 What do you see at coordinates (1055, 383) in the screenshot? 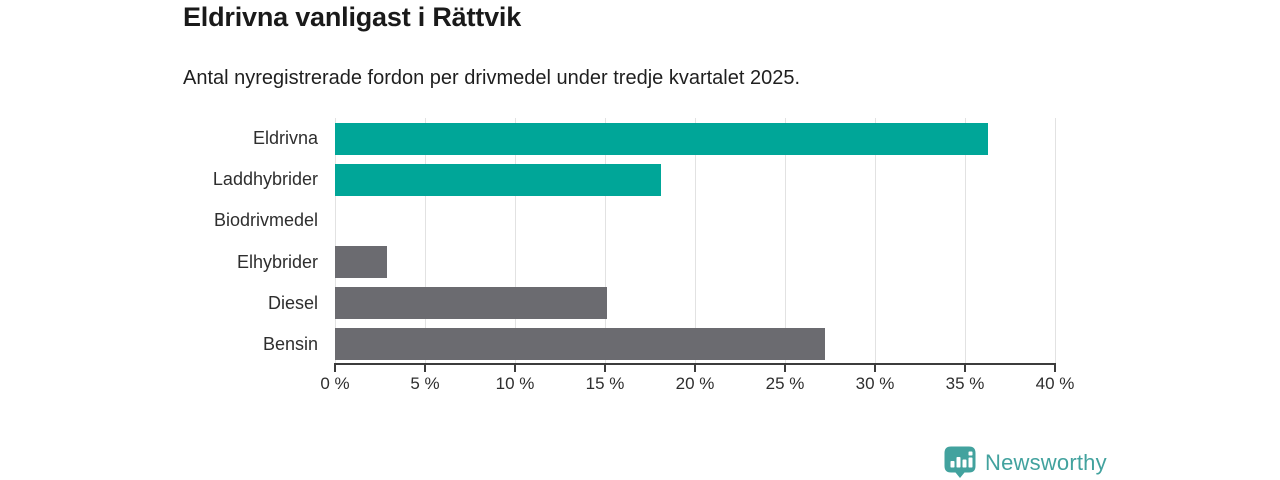
I see `x-tick-label-40: 40 %` at bounding box center [1055, 383].